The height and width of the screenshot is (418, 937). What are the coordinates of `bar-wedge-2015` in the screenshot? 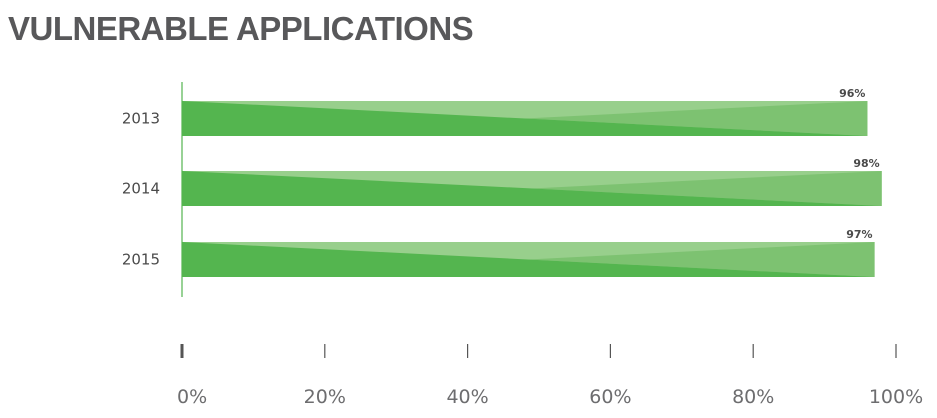 It's located at (528, 259).